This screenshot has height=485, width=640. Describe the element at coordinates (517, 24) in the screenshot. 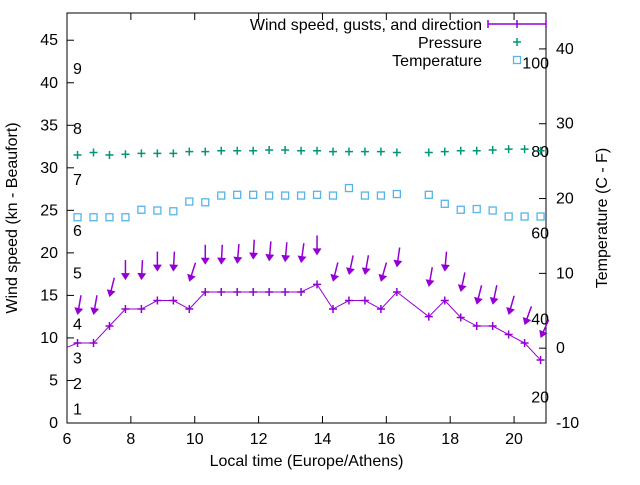

I see `legend-key-wind` at that location.